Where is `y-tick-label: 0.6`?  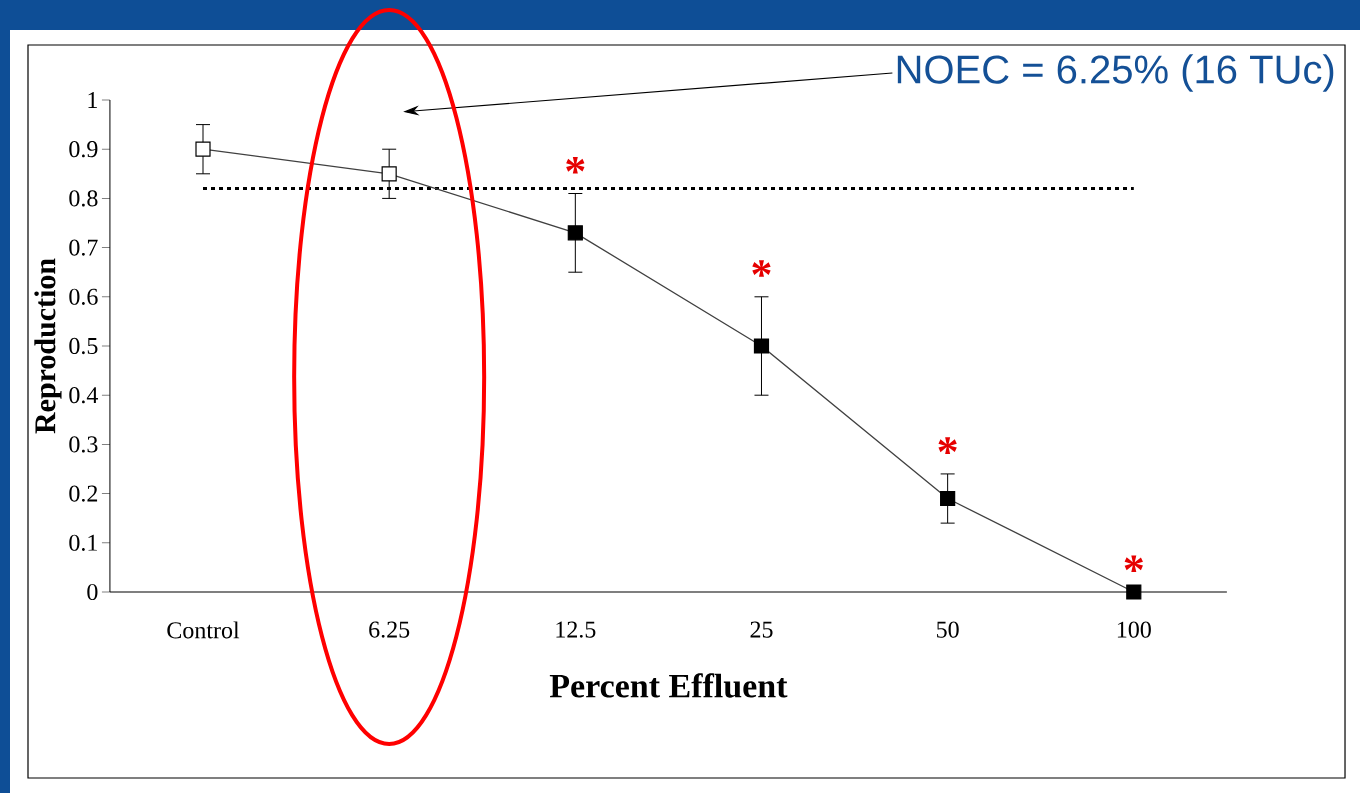
y-tick-label: 0.6 is located at coordinates (83, 296).